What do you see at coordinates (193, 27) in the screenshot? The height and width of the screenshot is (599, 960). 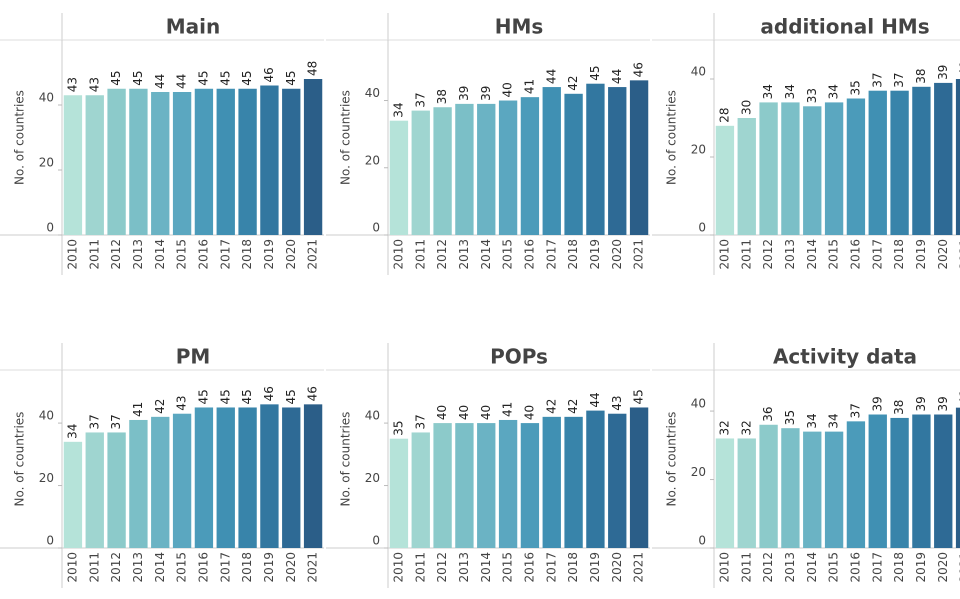 I see `panel-title: Main` at bounding box center [193, 27].